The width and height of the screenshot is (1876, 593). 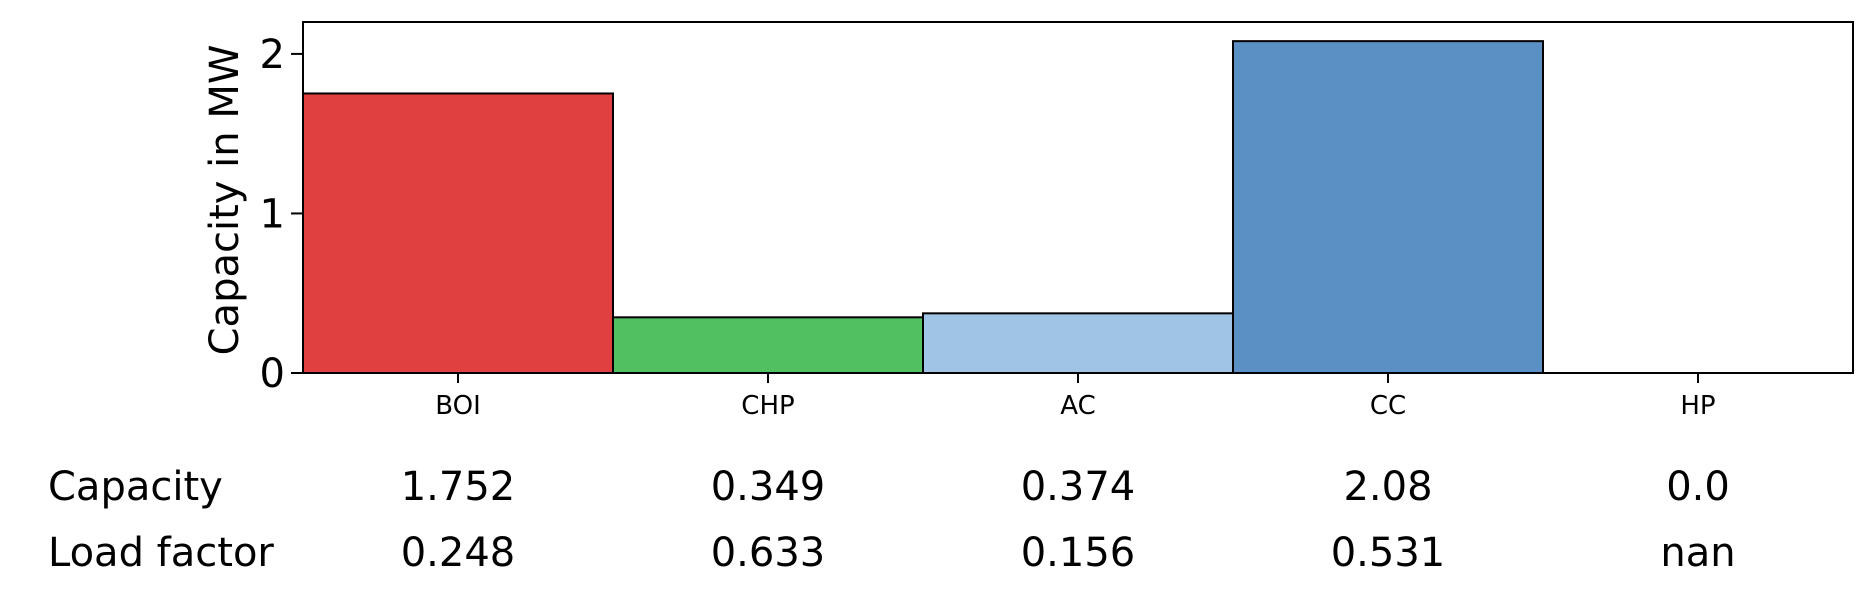 What do you see at coordinates (1078, 343) in the screenshot?
I see `bar-ac` at bounding box center [1078, 343].